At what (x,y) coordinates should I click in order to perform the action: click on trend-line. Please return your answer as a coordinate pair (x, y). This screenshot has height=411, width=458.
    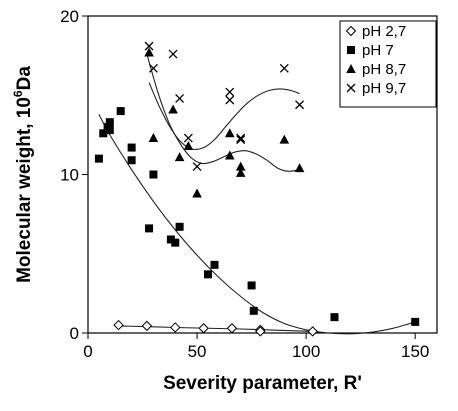
    Looking at the image, I should click on (224, 116).